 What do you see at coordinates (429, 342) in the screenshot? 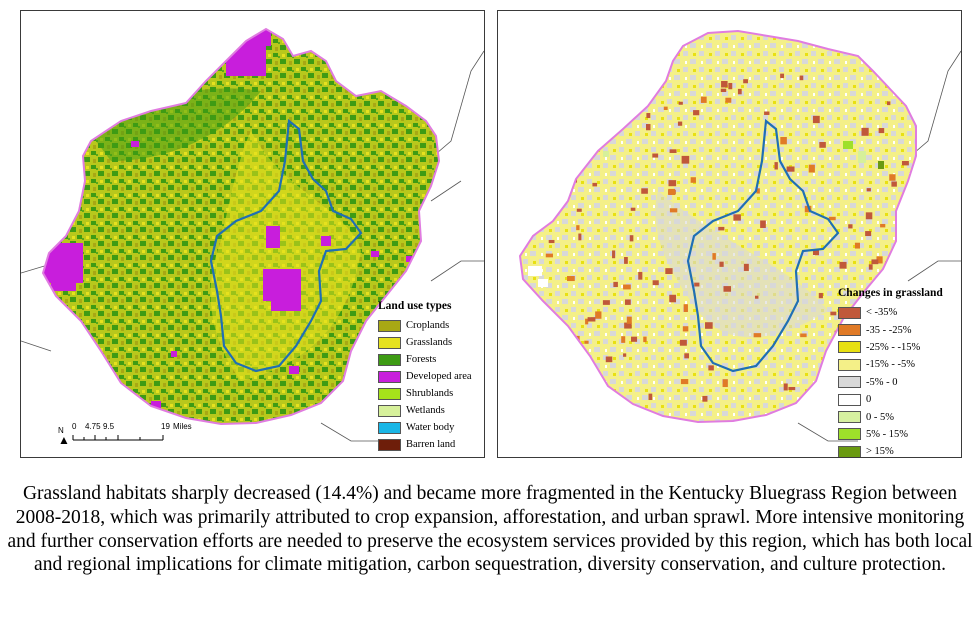
I see `land-use-legend-label: Grasslands` at bounding box center [429, 342].